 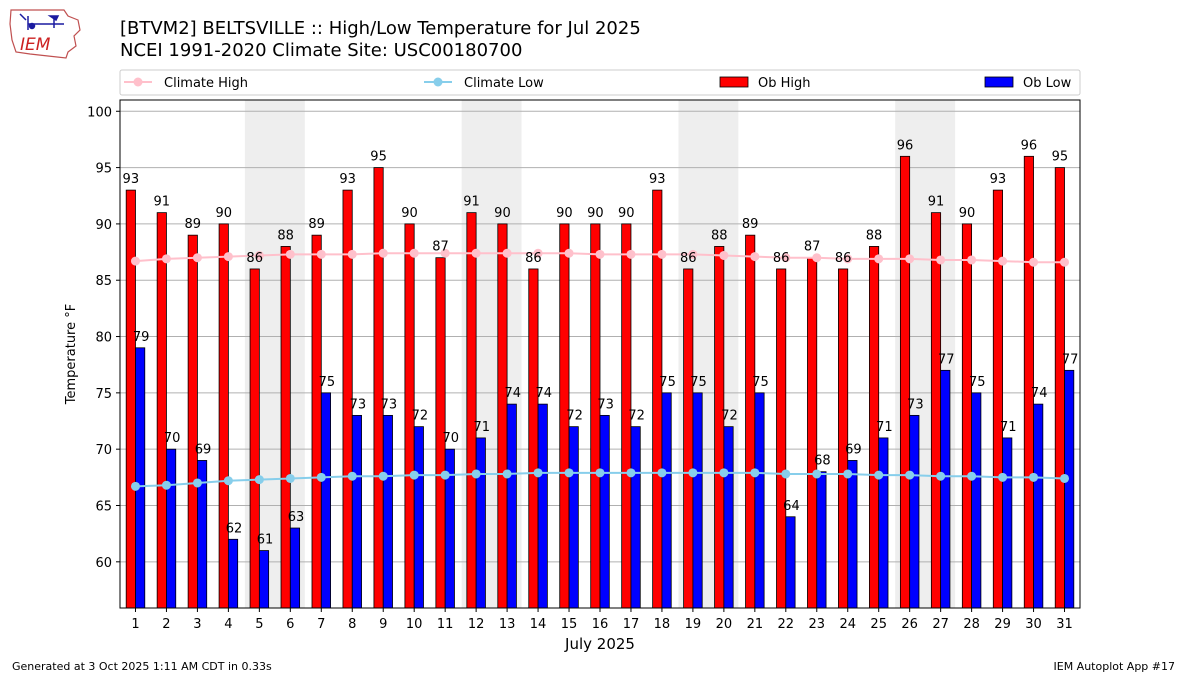 What do you see at coordinates (103, 563) in the screenshot?
I see `y-tick-label: 60` at bounding box center [103, 563].